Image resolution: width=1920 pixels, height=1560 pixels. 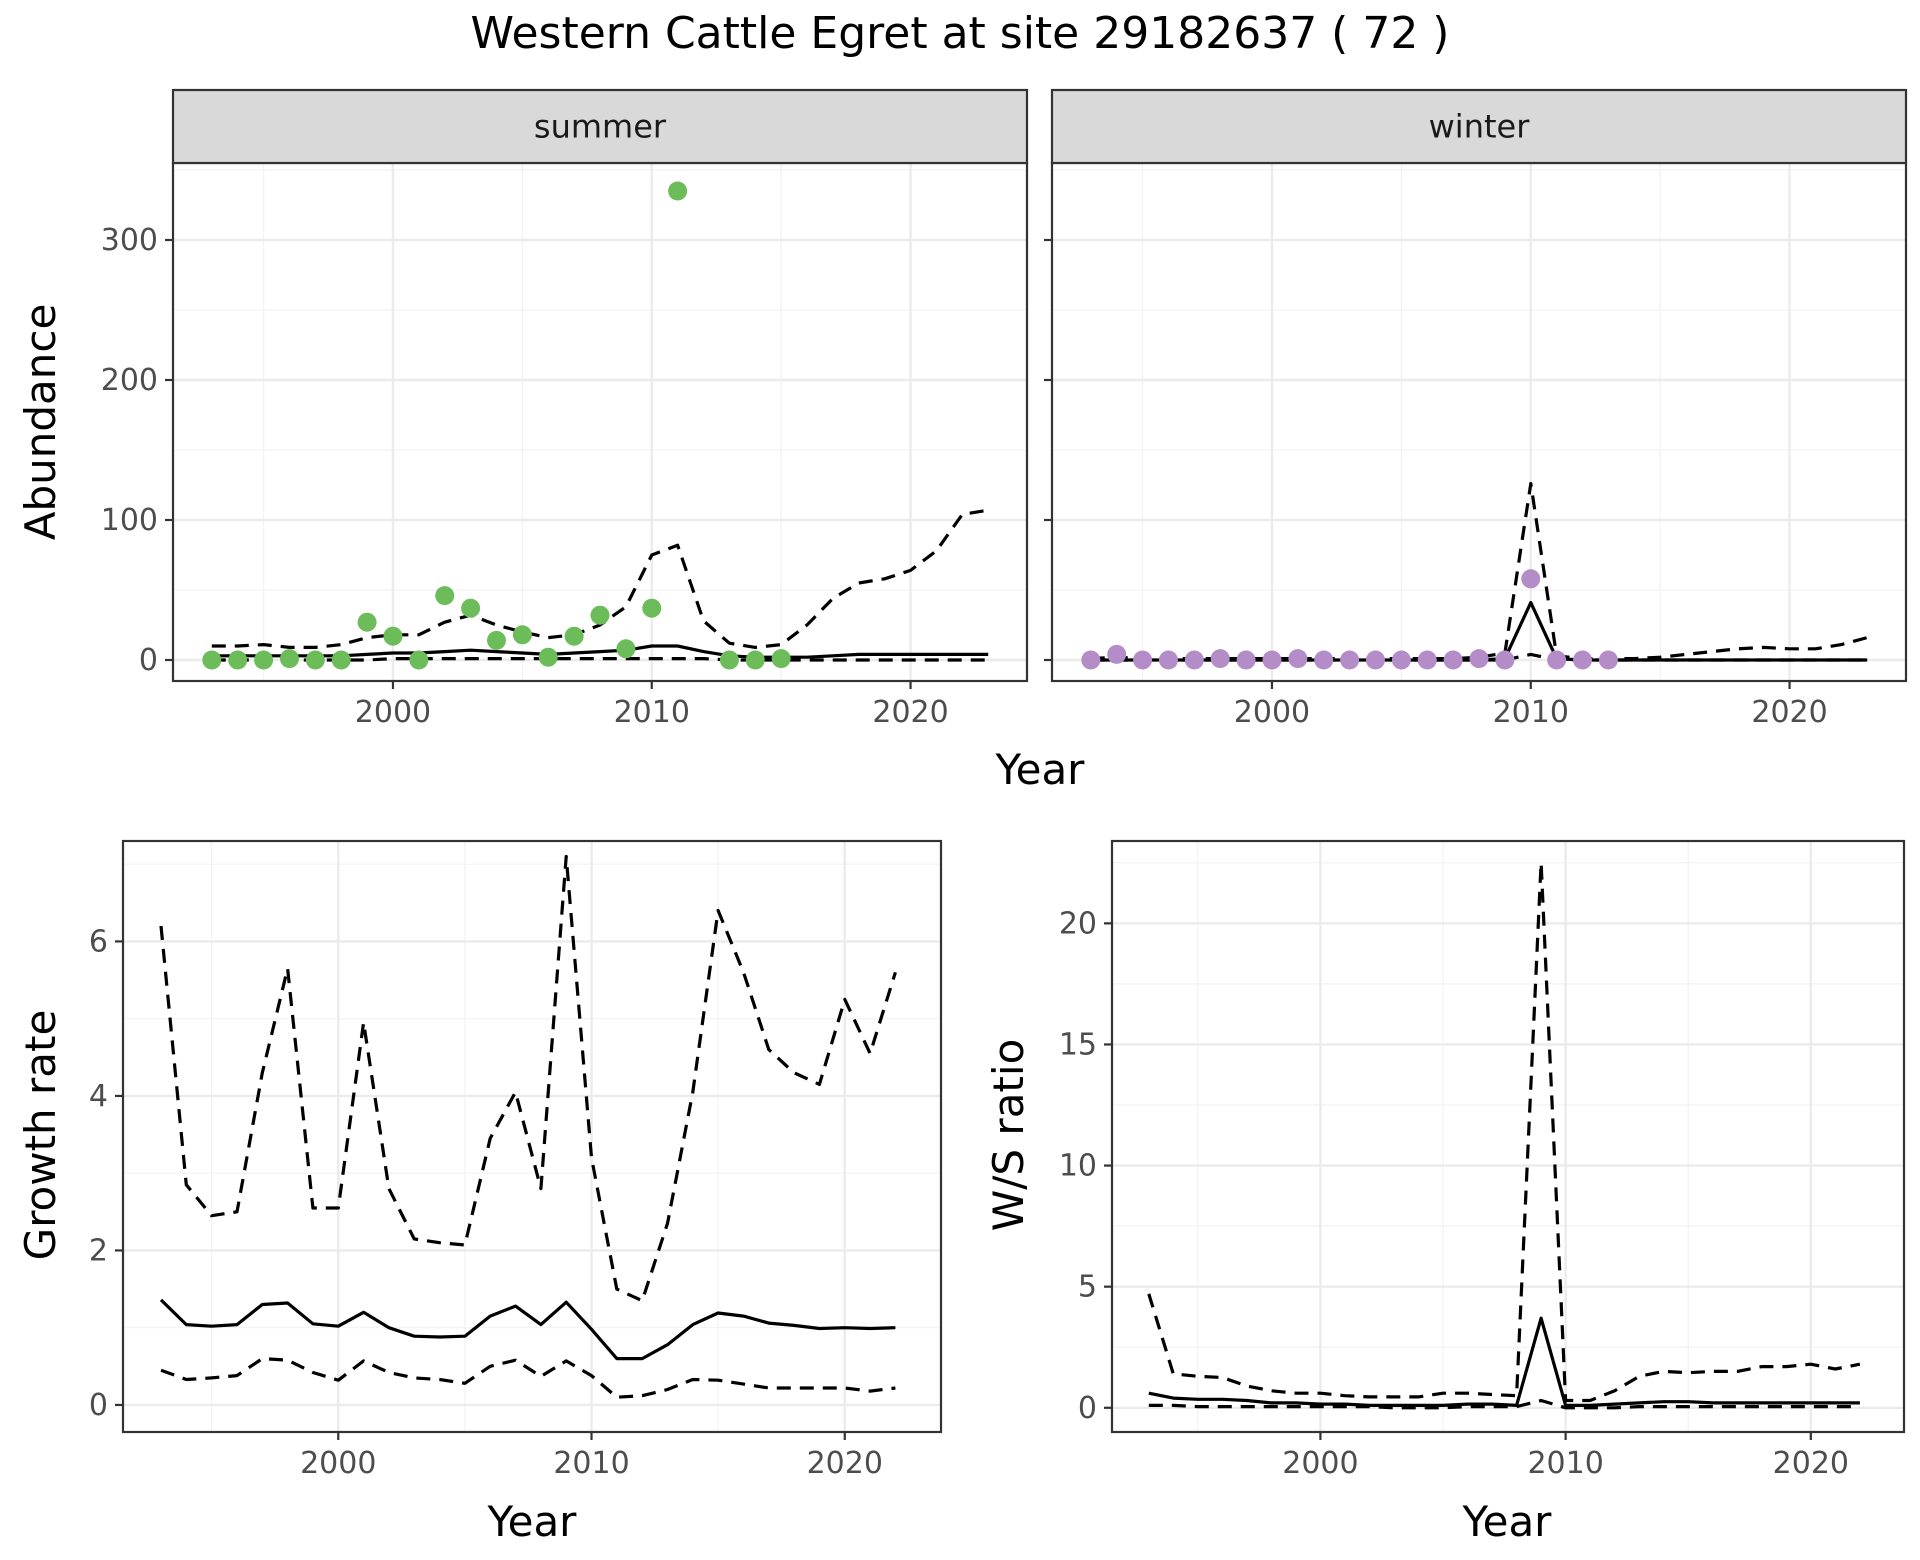 What do you see at coordinates (1507, 1521) in the screenshot?
I see `ratio-x-axis-title: Year` at bounding box center [1507, 1521].